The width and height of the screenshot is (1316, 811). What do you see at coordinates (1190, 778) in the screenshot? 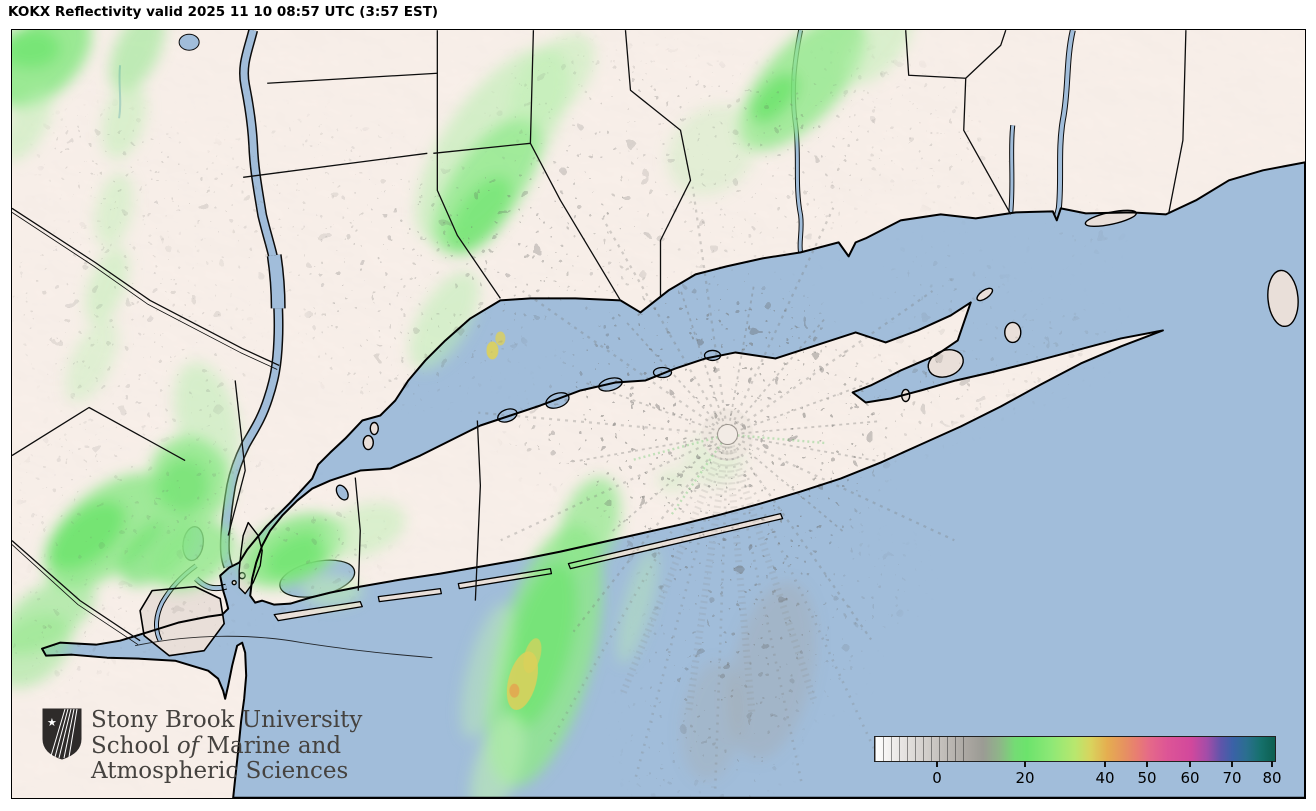
I see `colorbar-label: 60` at bounding box center [1190, 778].